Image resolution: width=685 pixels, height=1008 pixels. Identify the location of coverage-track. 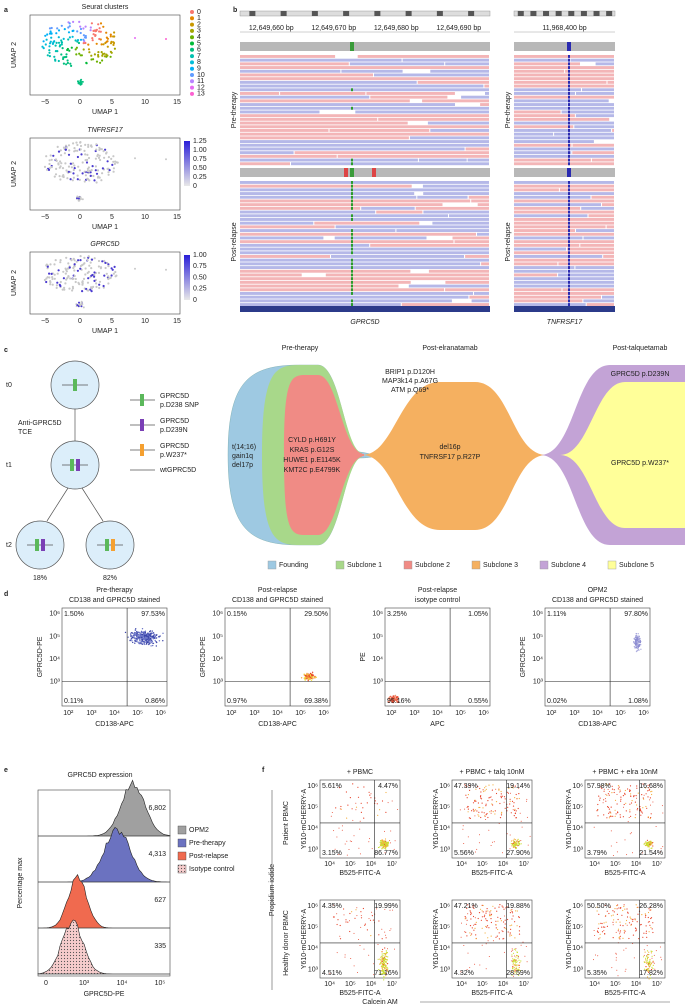
(564, 172).